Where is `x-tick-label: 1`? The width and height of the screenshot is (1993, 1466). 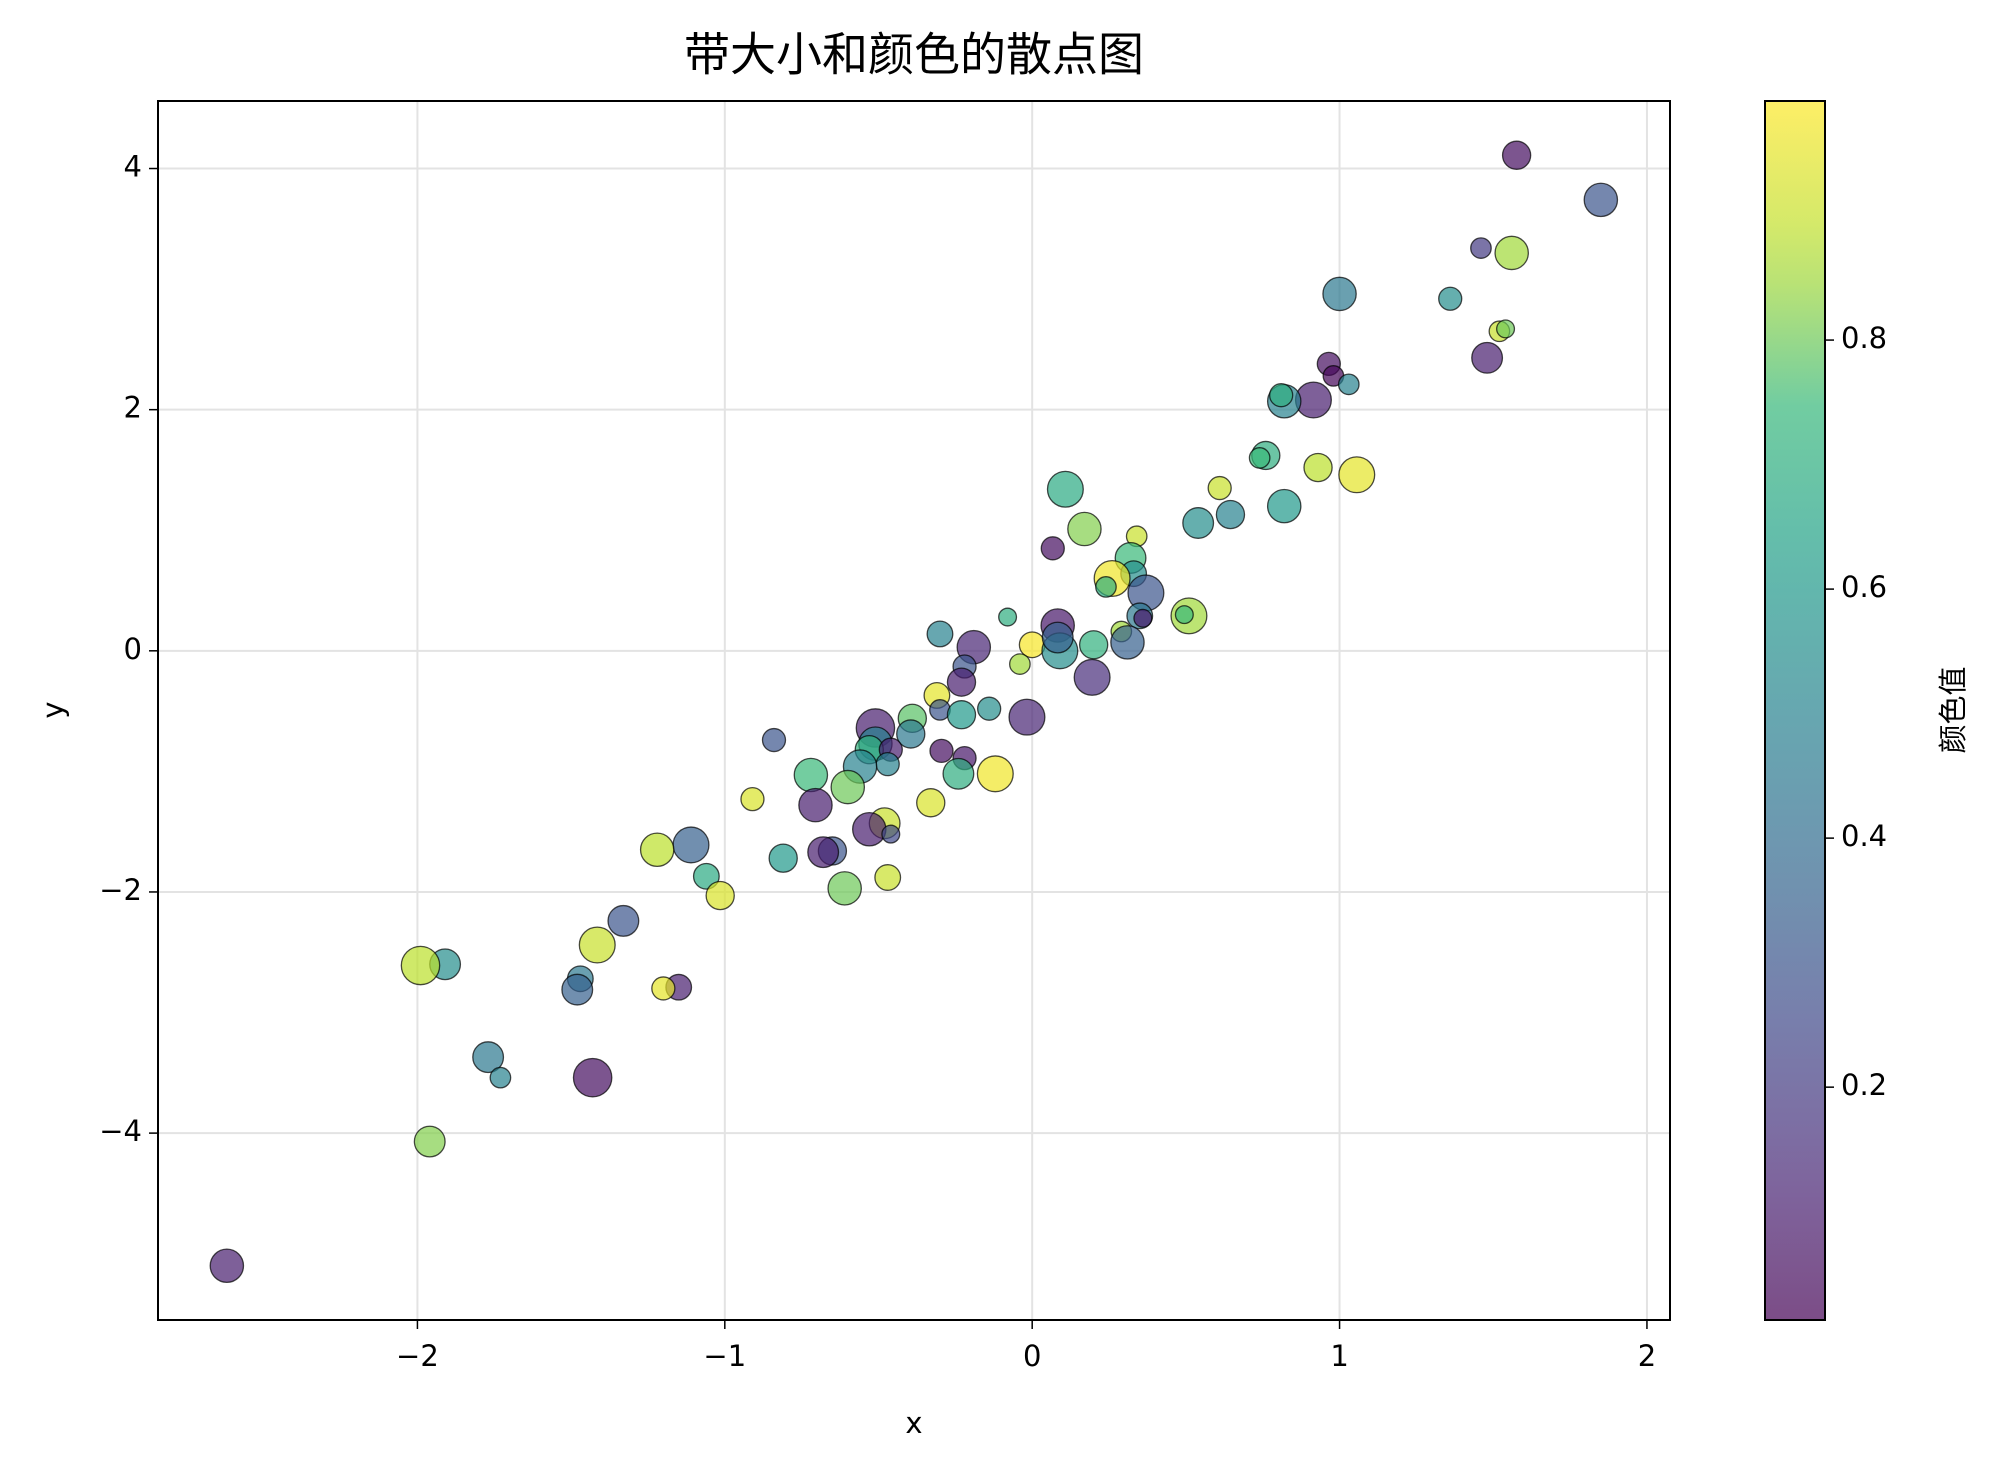
x-tick-label: 1 is located at coordinates (1339, 1356).